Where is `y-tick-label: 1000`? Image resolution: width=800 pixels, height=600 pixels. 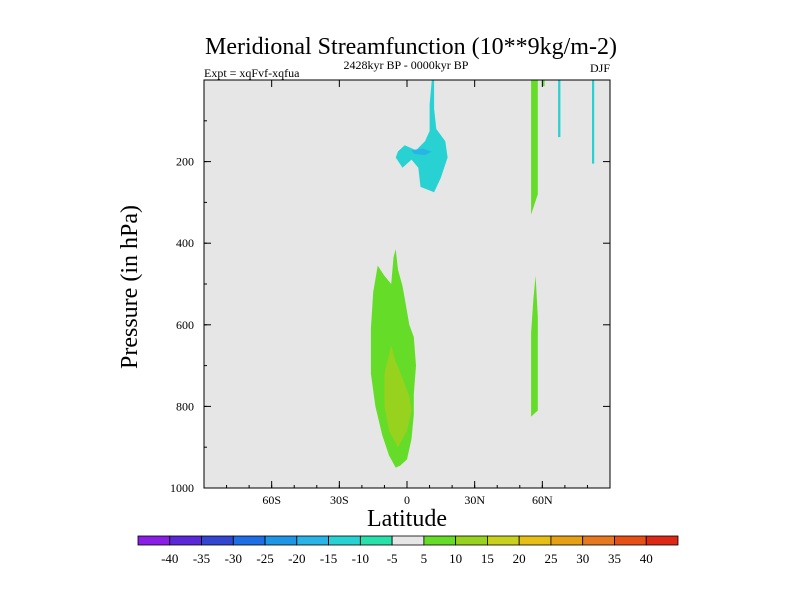
y-tick-label: 1000 is located at coordinates (182, 488).